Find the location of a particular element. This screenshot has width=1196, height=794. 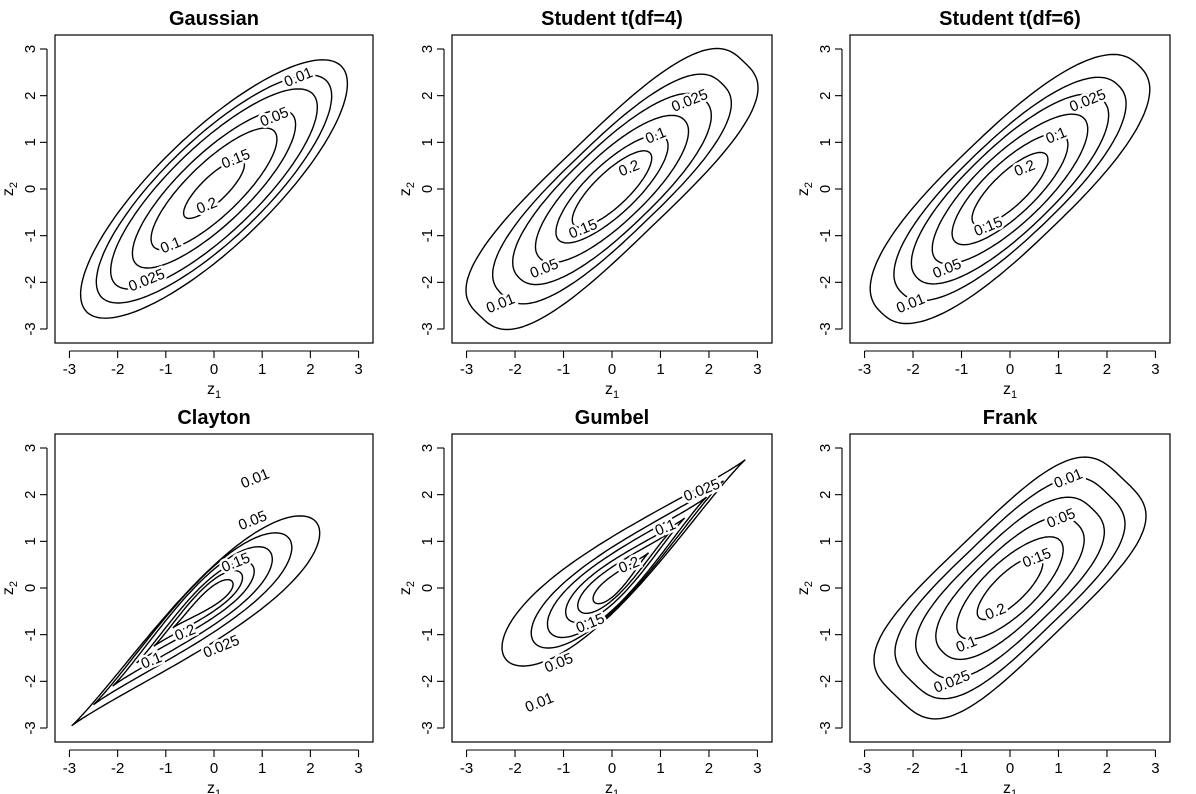

panel-title: Student t(df=4) is located at coordinates (612, 19).